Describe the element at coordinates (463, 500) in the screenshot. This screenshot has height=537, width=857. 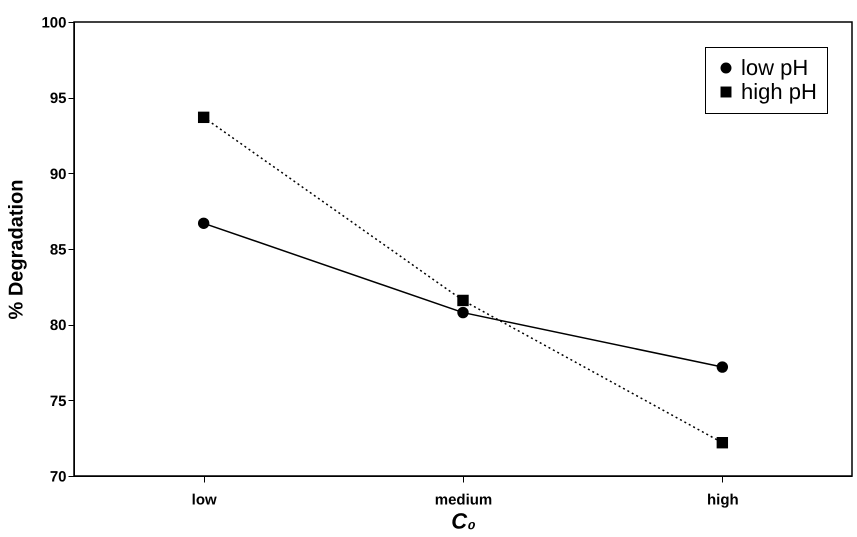
I see `x-tick-label: medium` at that location.